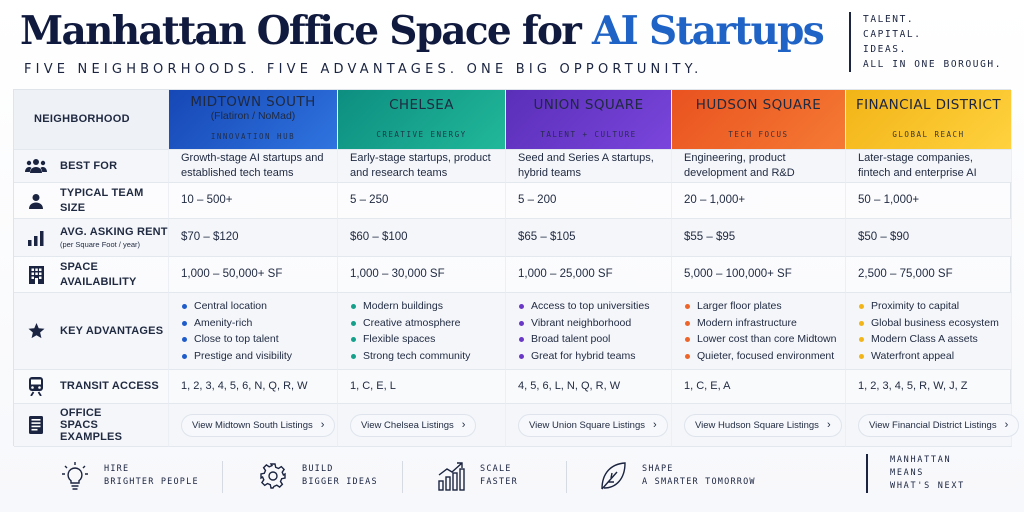 This screenshot has height=512, width=1024. Describe the element at coordinates (91, 331) in the screenshot. I see `row-label-advantages: KEY ADVANTAGES` at that location.